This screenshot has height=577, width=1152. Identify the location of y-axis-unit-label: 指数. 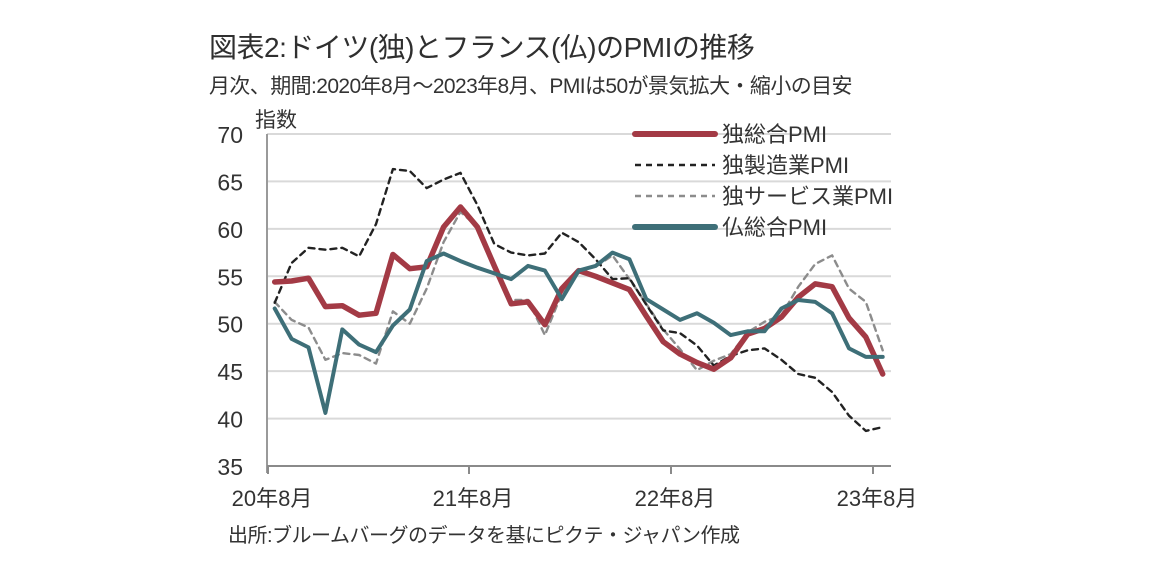
(276, 120).